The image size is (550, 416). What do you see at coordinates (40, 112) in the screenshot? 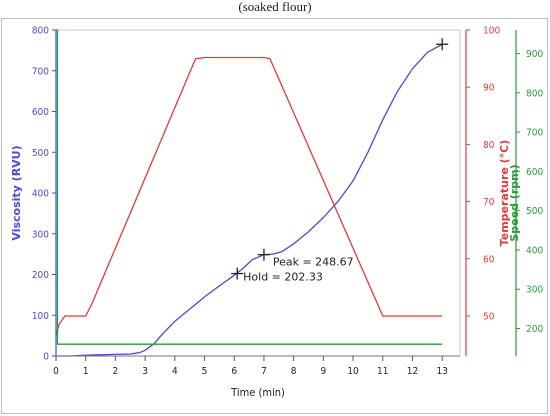
I see `viscosity-tick-label: 600` at bounding box center [40, 112].